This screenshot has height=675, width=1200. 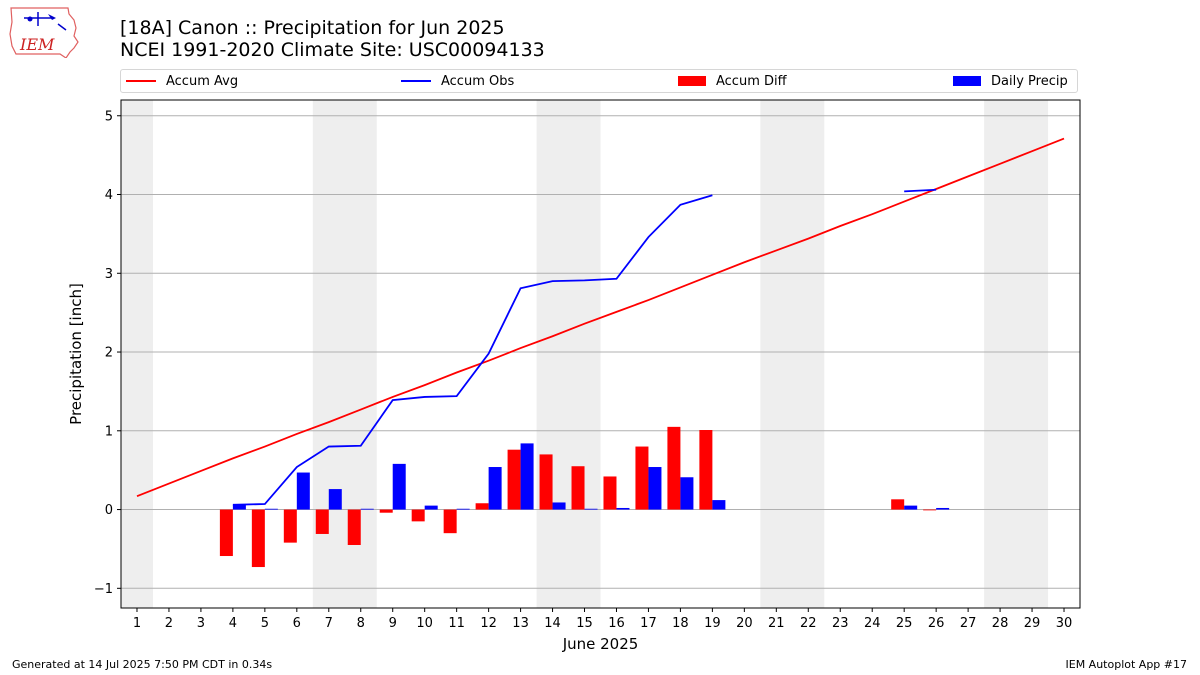 I want to click on legend-item-accum-obs: Accum Obs, so click(x=457, y=81).